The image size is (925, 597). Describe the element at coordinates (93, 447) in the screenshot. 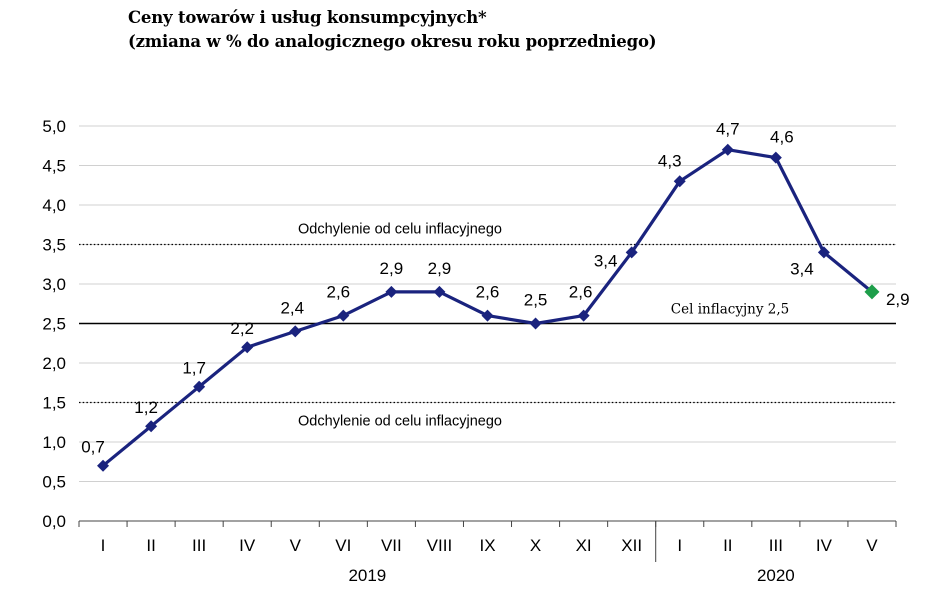

I see `data-label: 0,7` at that location.